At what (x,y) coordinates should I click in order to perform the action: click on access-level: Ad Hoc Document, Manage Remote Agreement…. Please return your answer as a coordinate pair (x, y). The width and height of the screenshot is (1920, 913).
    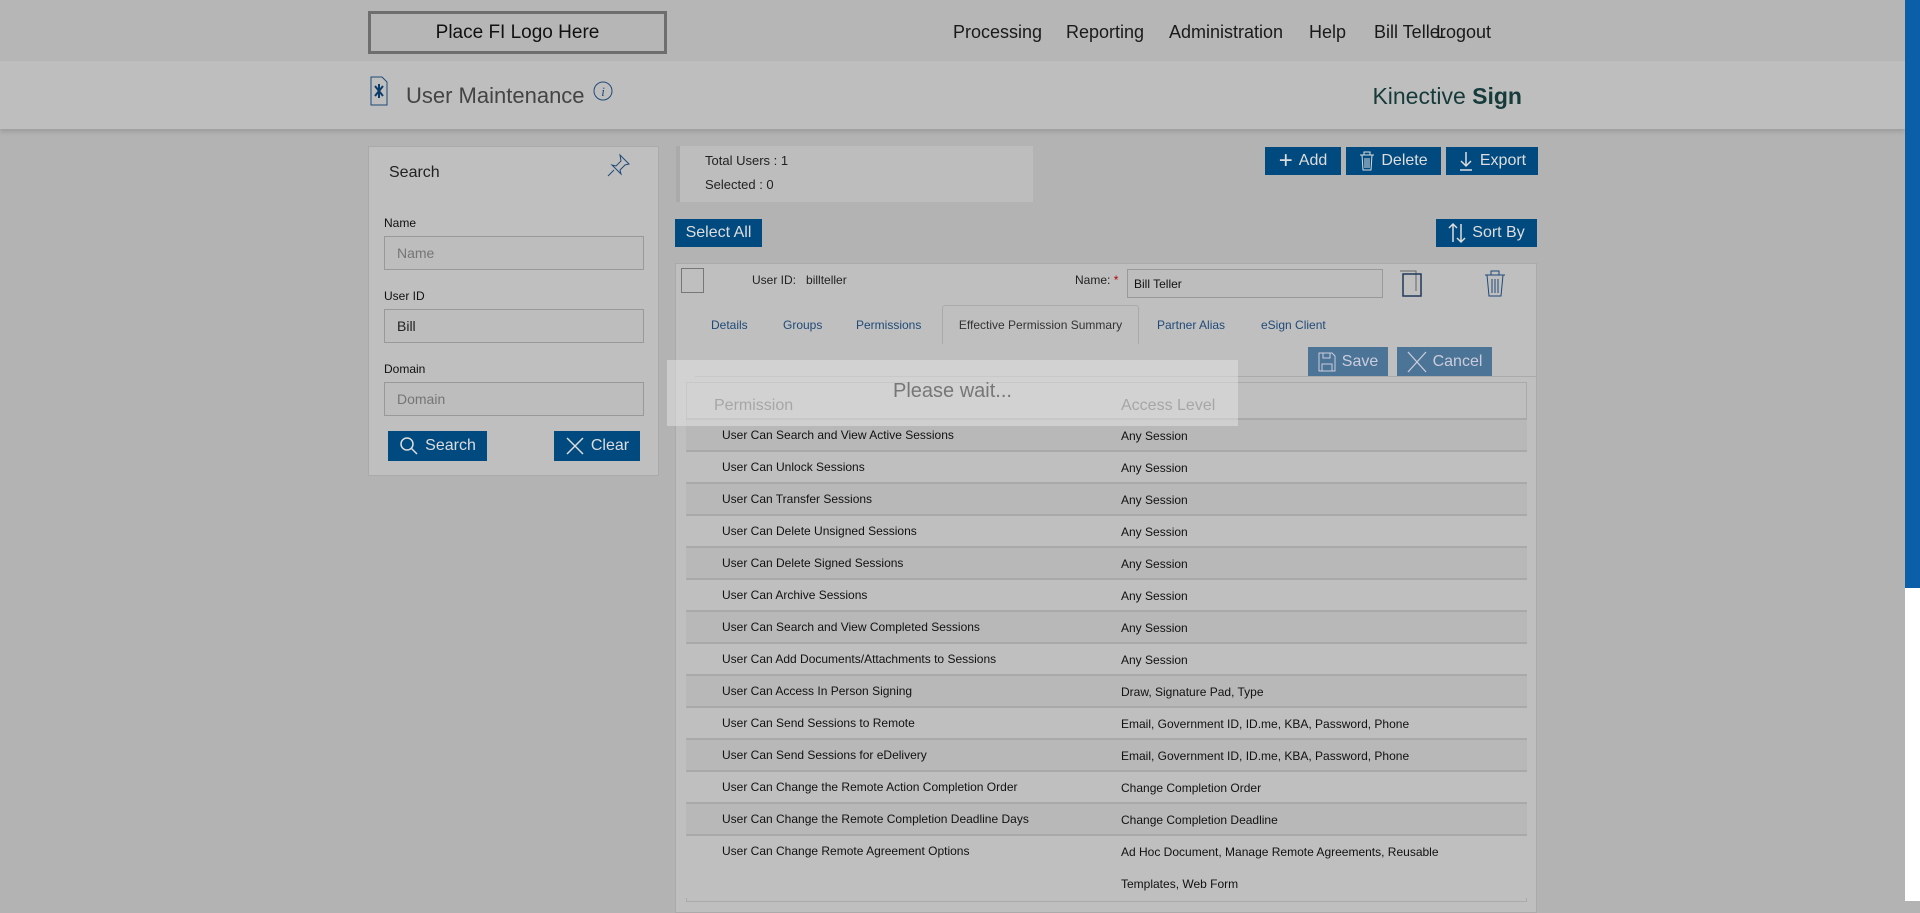
    Looking at the image, I should click on (1280, 868).